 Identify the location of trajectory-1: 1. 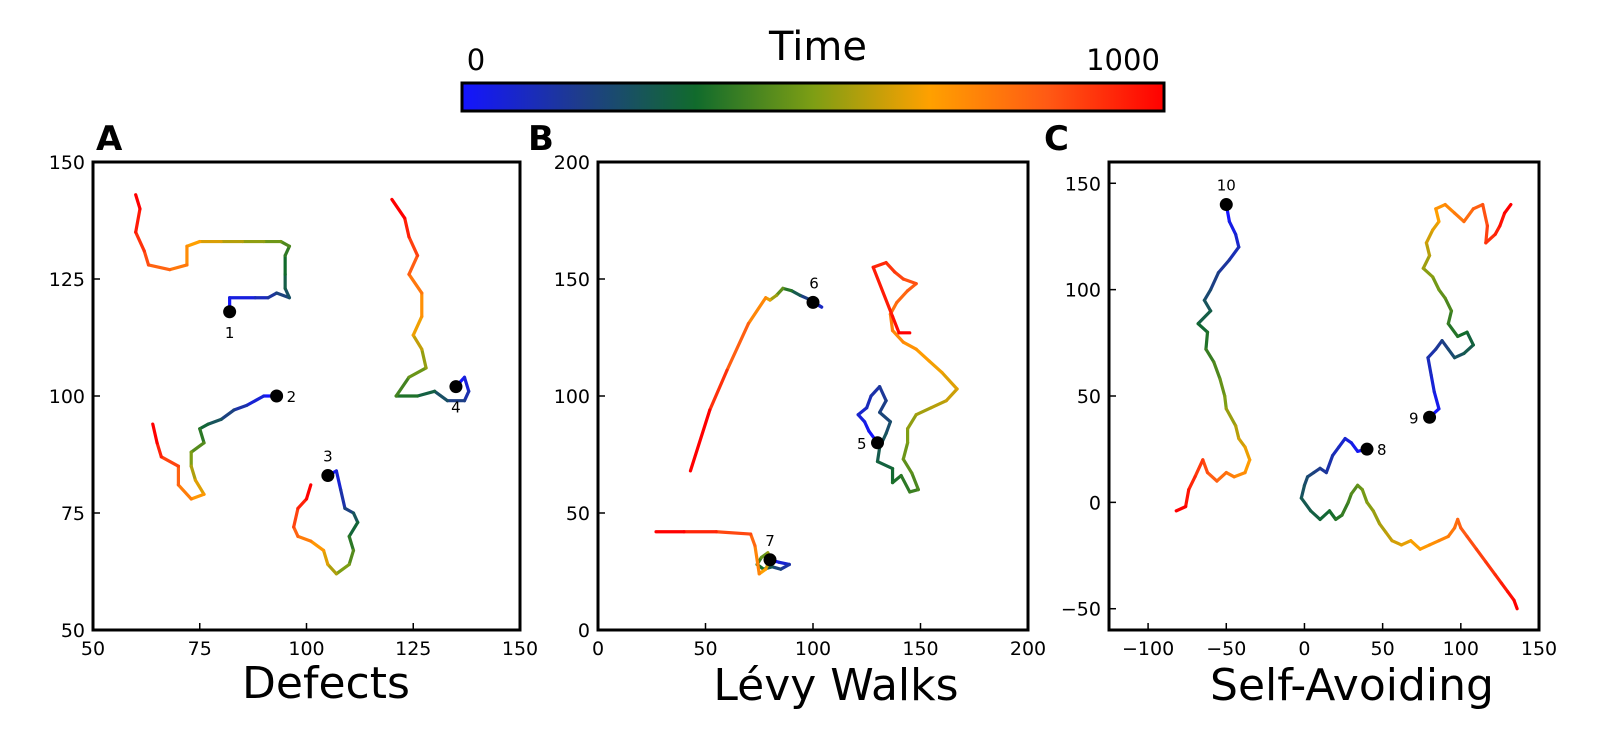
(213, 267).